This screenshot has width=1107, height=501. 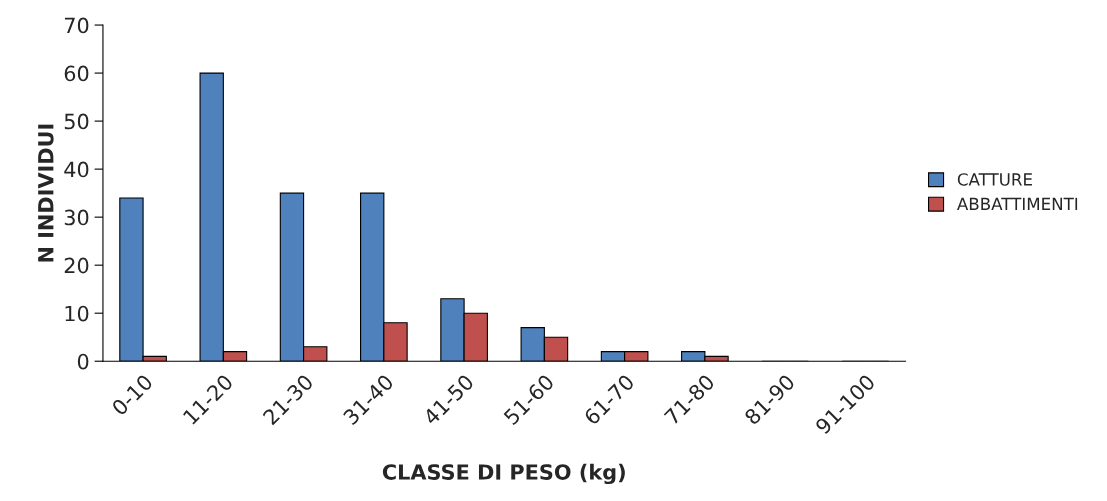 What do you see at coordinates (76, 73) in the screenshot?
I see `y-tick-label: 60` at bounding box center [76, 73].